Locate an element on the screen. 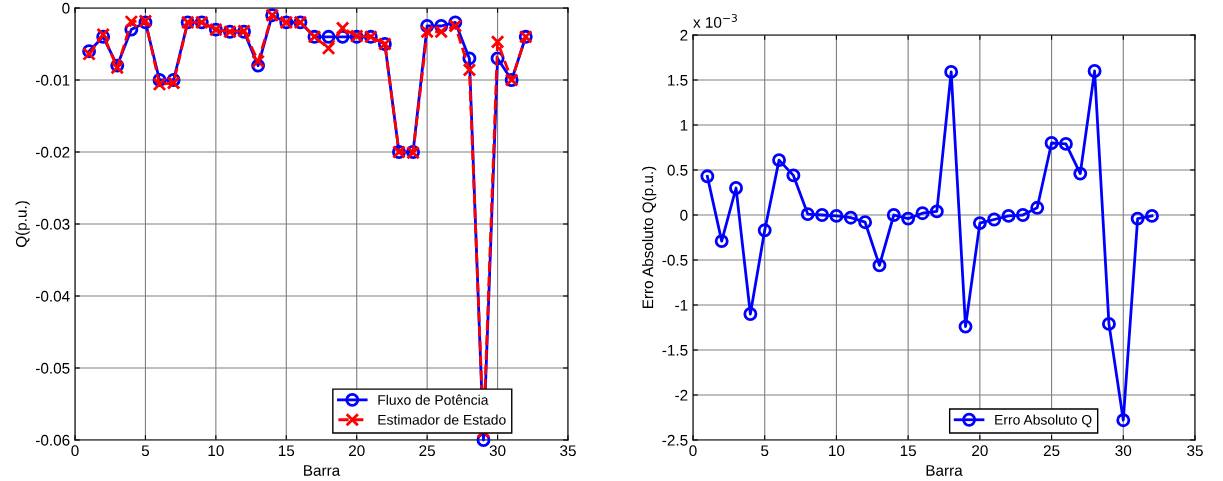 This screenshot has height=481, width=1223. y-axis-title: Q(p.u.) is located at coordinates (22, 224).